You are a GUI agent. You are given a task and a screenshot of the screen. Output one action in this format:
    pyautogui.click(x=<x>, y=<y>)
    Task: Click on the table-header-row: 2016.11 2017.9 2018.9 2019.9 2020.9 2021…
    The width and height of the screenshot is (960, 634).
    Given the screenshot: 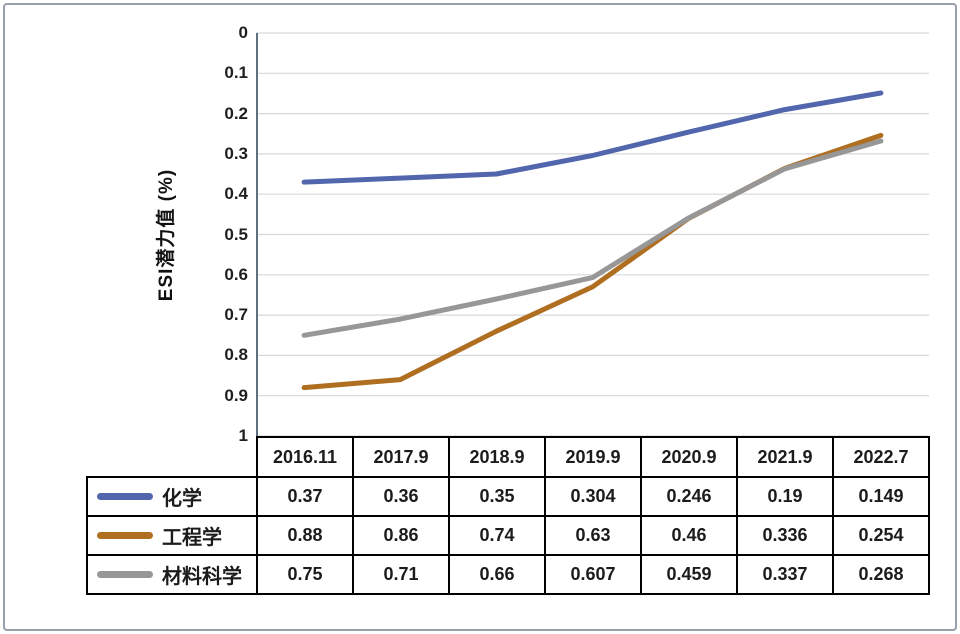 What is the action you would take?
    pyautogui.click(x=508, y=457)
    